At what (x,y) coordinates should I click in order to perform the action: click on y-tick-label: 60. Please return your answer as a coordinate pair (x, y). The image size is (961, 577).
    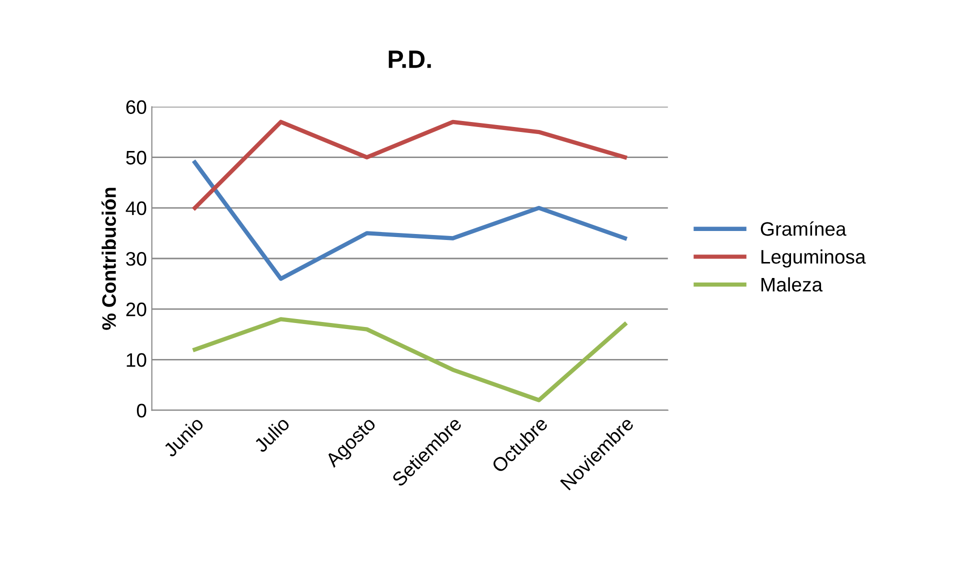
    Looking at the image, I should click on (136, 107).